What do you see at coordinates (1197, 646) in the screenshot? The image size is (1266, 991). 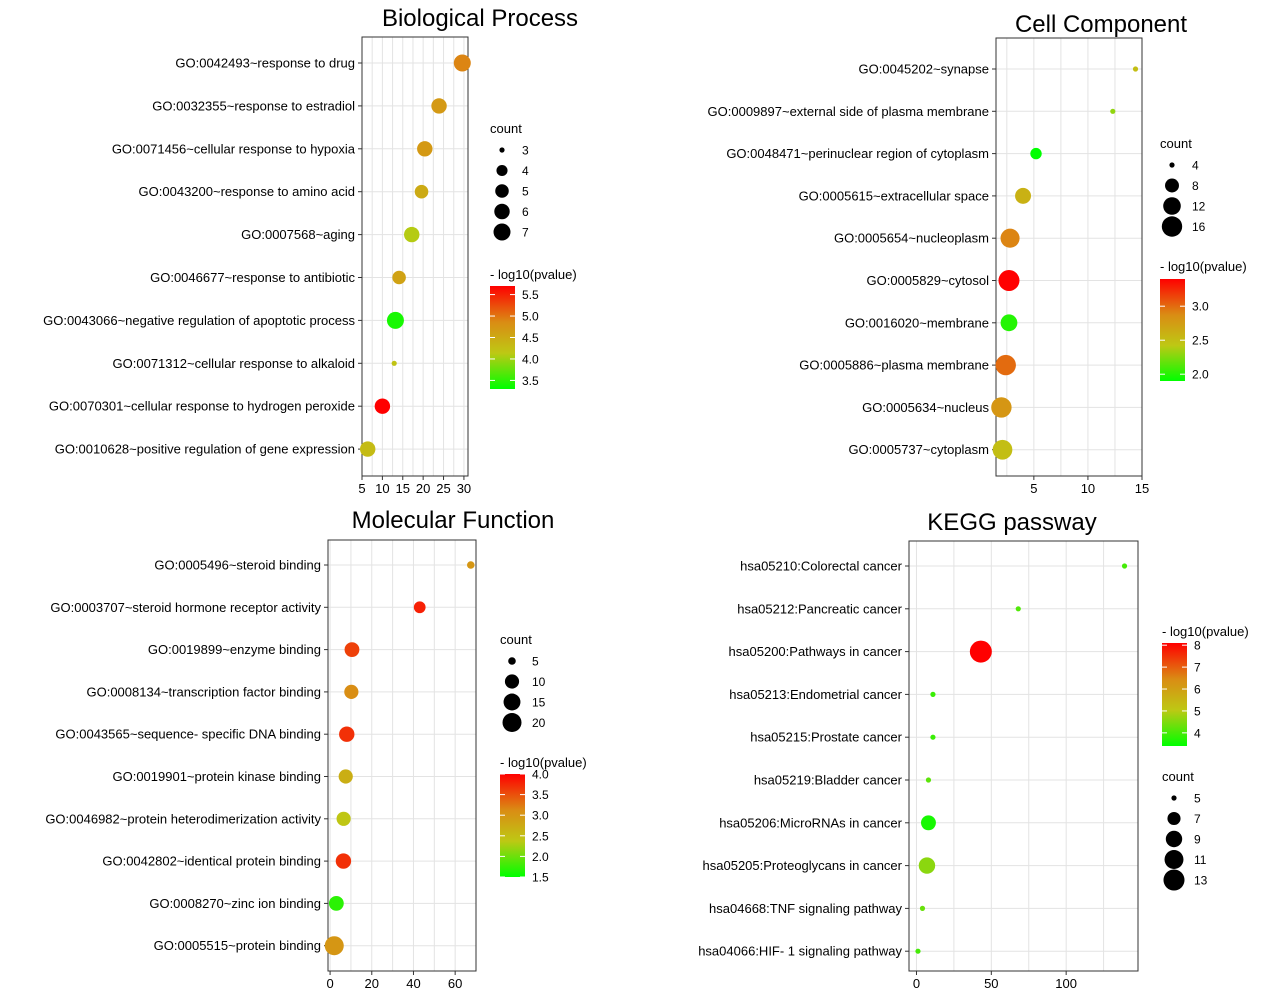 I see `legend-color-label: 8` at bounding box center [1197, 646].